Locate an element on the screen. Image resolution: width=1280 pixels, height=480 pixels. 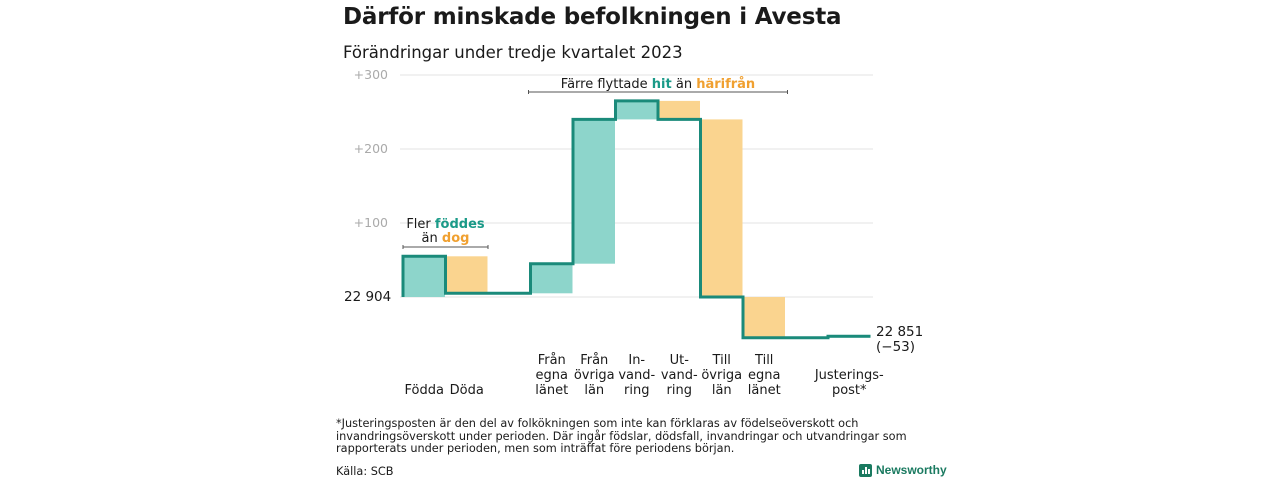
annotation-births-deaths-line2: än dog is located at coordinates (446, 238).